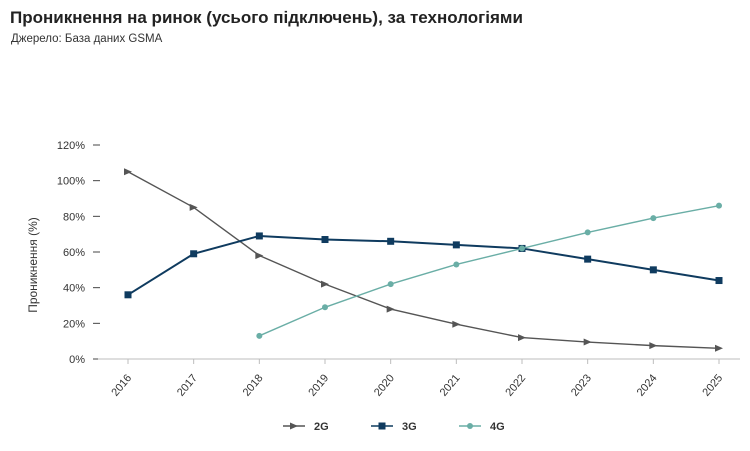 This screenshot has height=451, width=750. What do you see at coordinates (306, 427) in the screenshot?
I see `legend-item-2G: 2G` at bounding box center [306, 427].